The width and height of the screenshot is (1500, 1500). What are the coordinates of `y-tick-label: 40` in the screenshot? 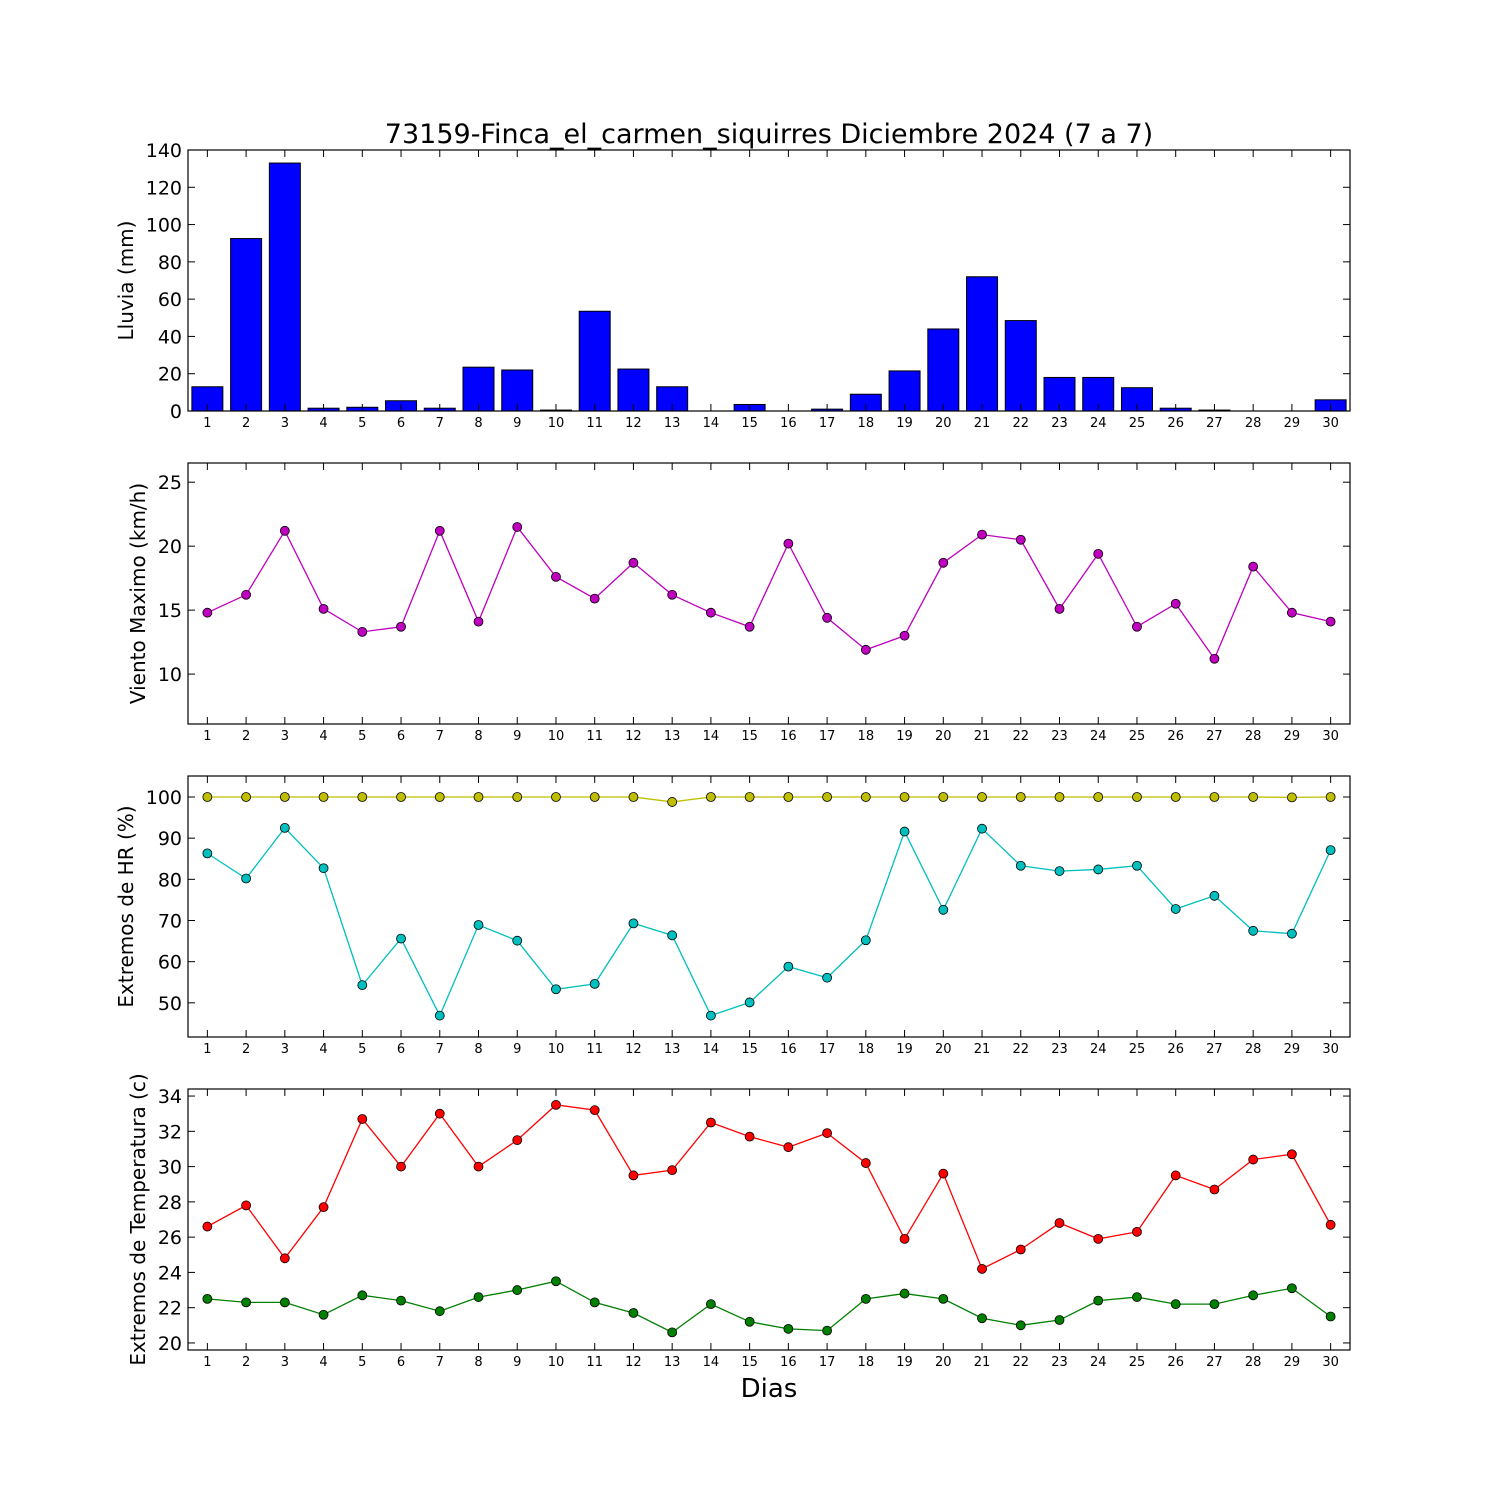 It's located at (170, 337).